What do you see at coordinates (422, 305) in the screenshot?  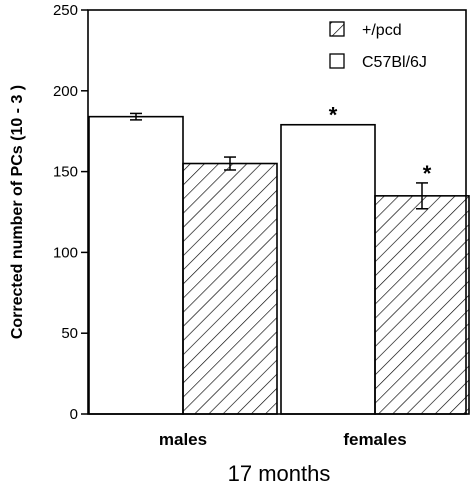 I see `bar-females-pcd` at bounding box center [422, 305].